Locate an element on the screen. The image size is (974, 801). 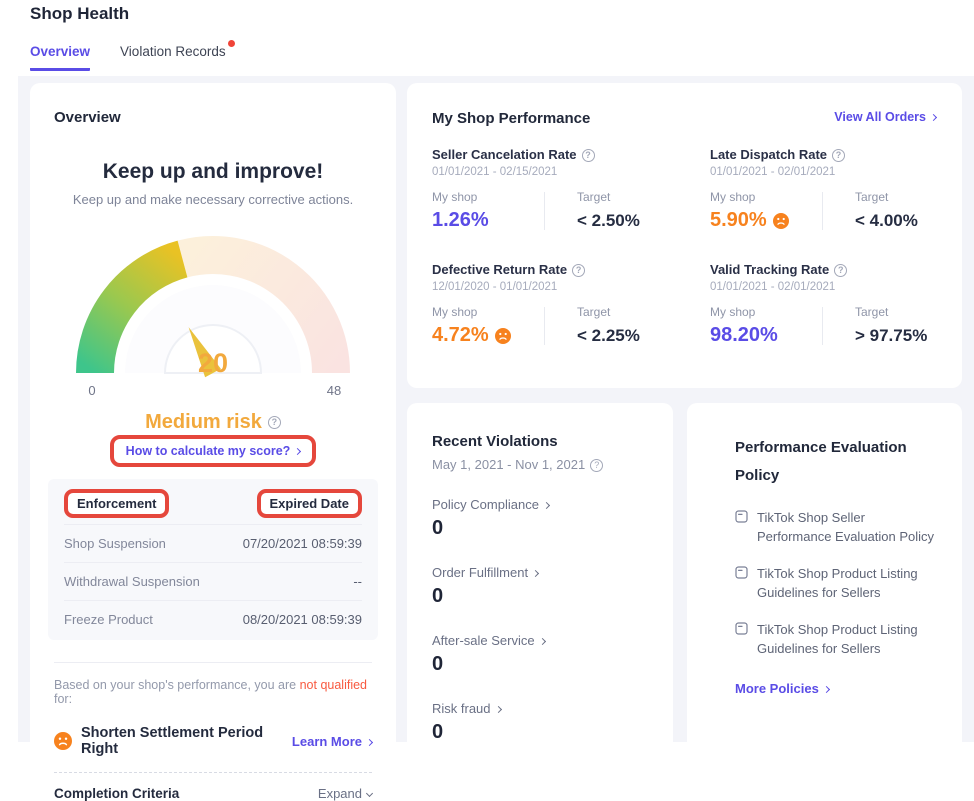
tab-bar: Overview Violation Records is located at coordinates (132, 55).